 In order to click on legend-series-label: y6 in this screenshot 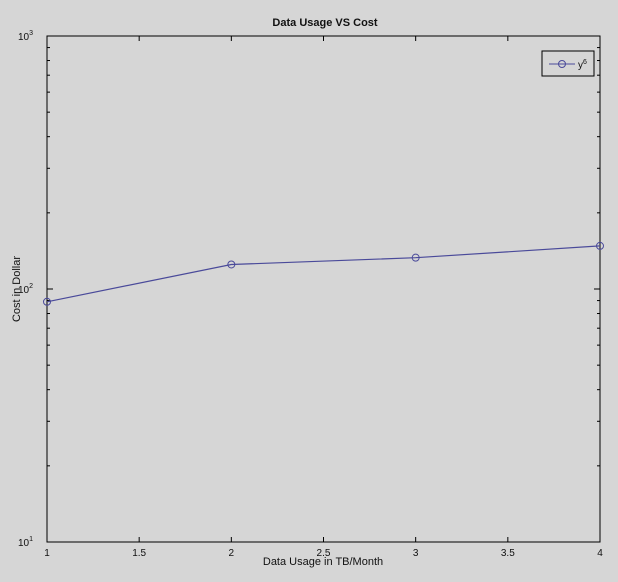, I will do `click(582, 65)`.